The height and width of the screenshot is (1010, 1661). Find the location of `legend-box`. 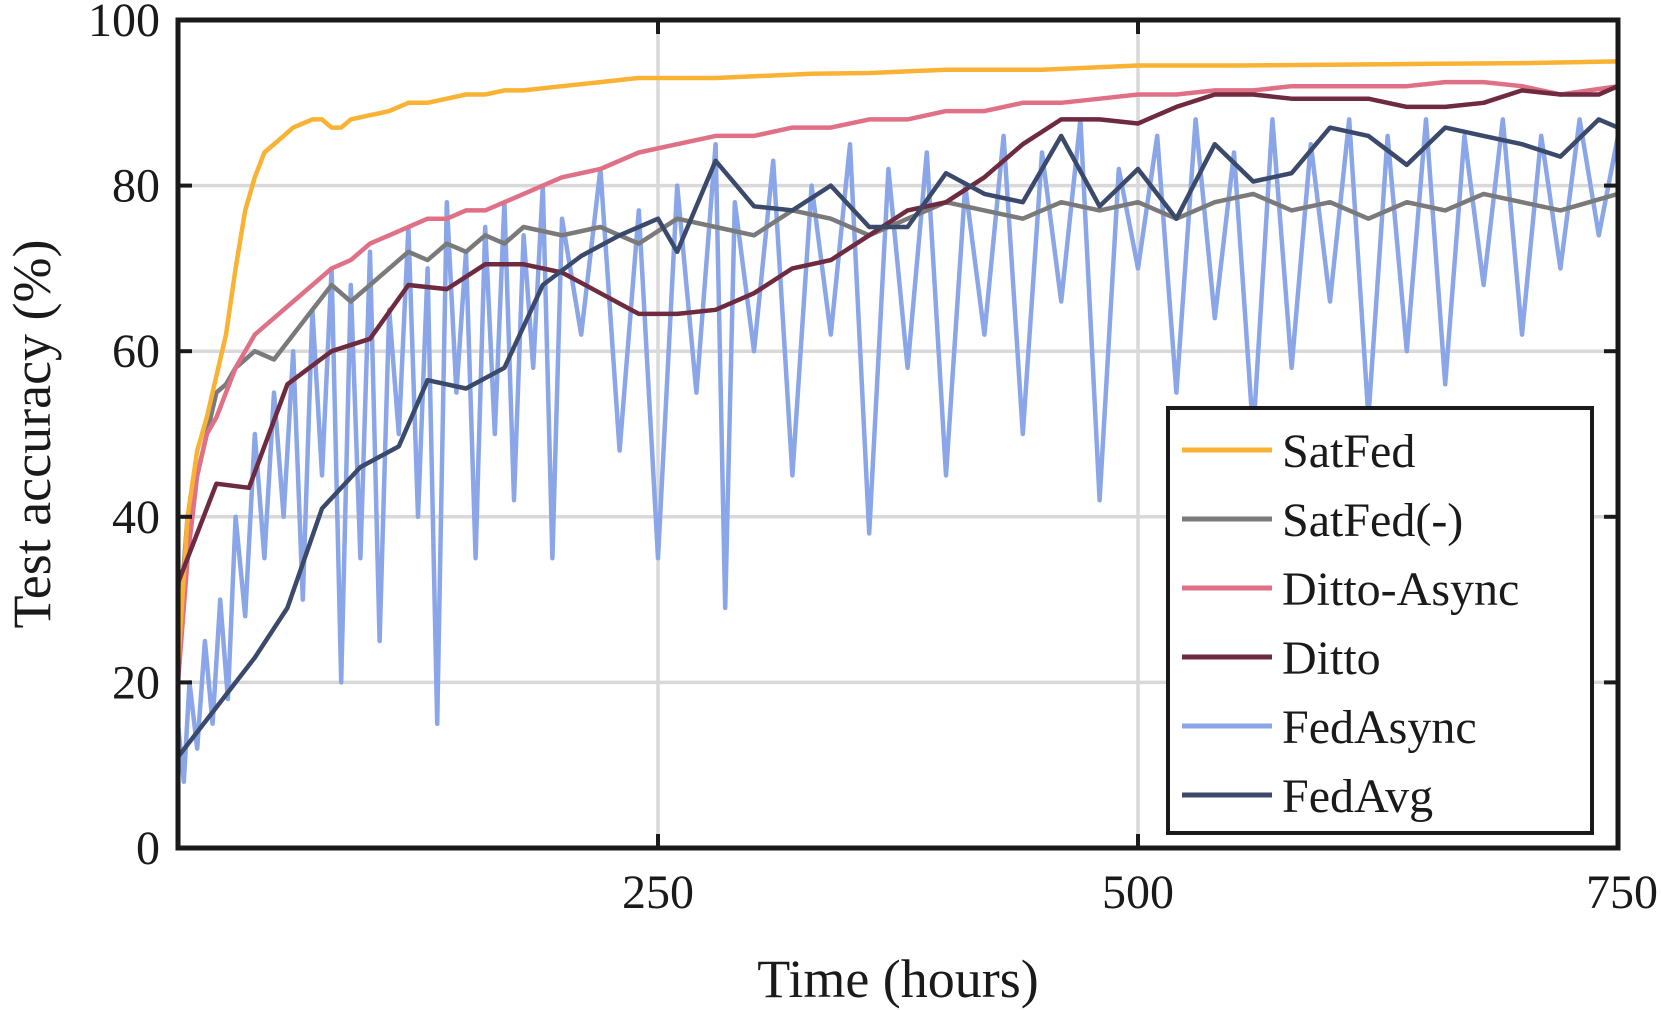

legend-box is located at coordinates (1380, 620).